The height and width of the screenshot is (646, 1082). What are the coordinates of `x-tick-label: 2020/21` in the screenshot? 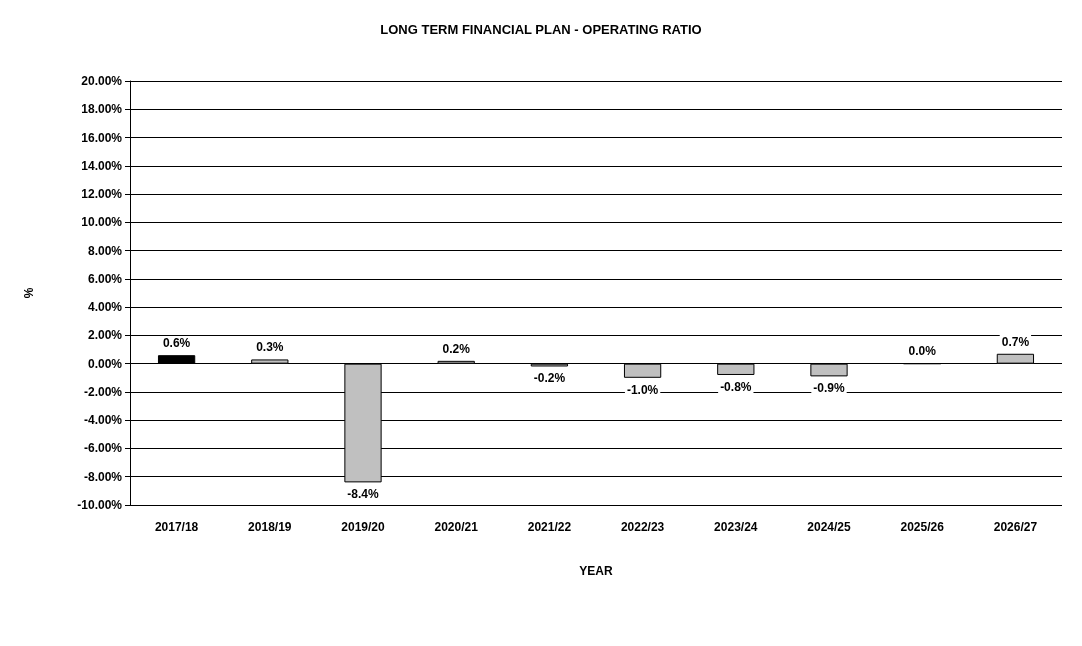 It's located at (456, 527).